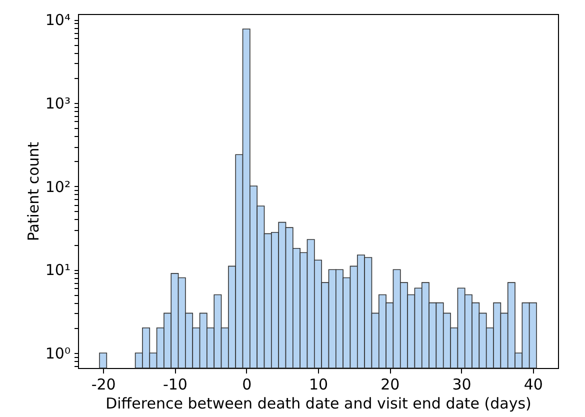  Describe the element at coordinates (57, 270) in the screenshot. I see `y-tick-label: 10¹` at that location.